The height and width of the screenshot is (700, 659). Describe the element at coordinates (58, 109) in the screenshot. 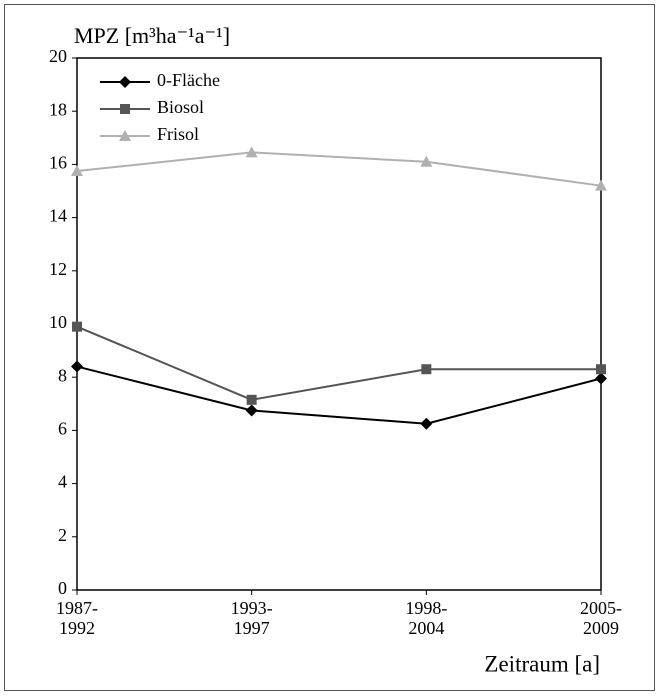

I see `y-tick-label: 18` at that location.